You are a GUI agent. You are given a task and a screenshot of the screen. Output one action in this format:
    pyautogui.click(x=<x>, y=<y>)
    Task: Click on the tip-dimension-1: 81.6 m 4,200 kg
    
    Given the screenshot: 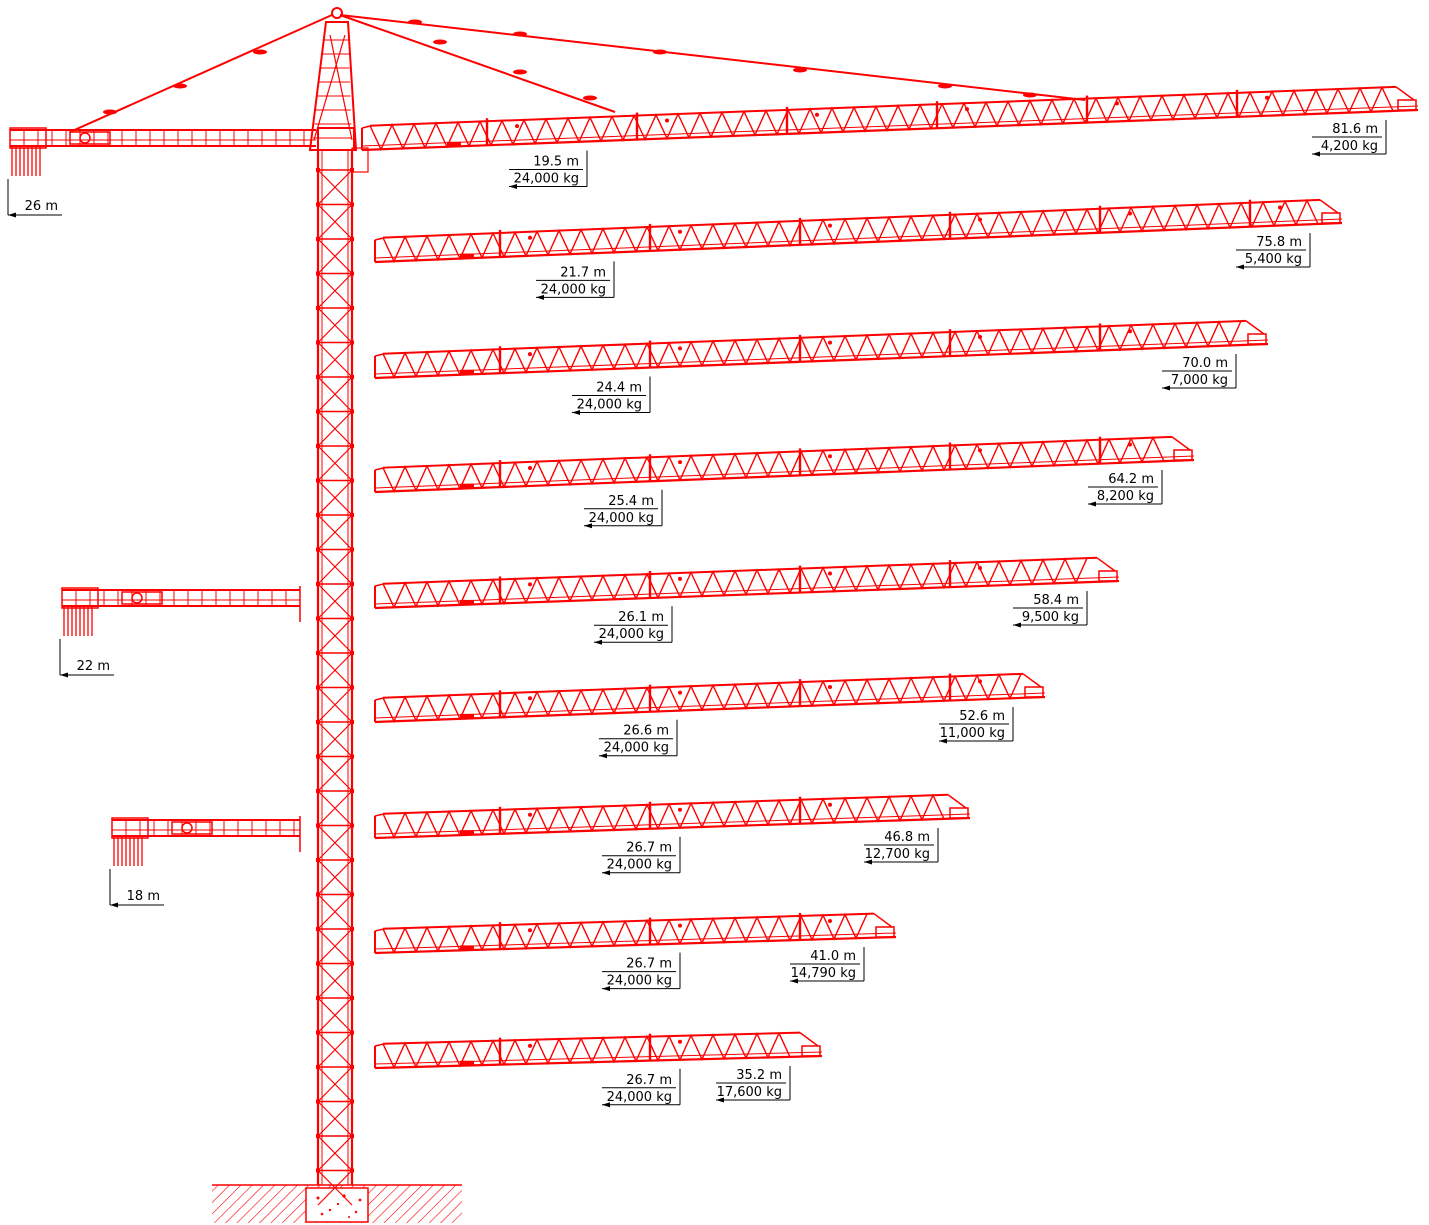 What is the action you would take?
    pyautogui.click(x=1349, y=138)
    